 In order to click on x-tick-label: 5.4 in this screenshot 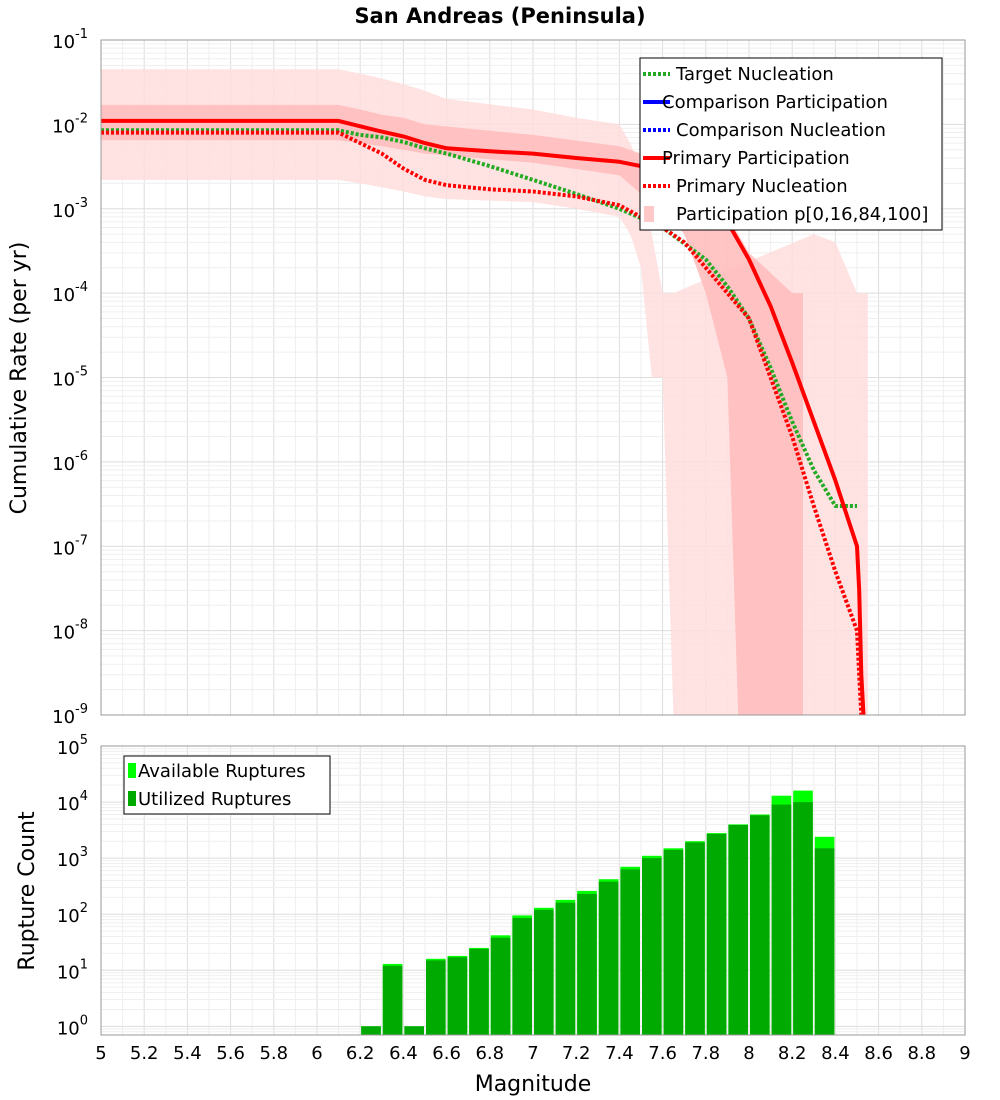, I will do `click(187, 1053)`.